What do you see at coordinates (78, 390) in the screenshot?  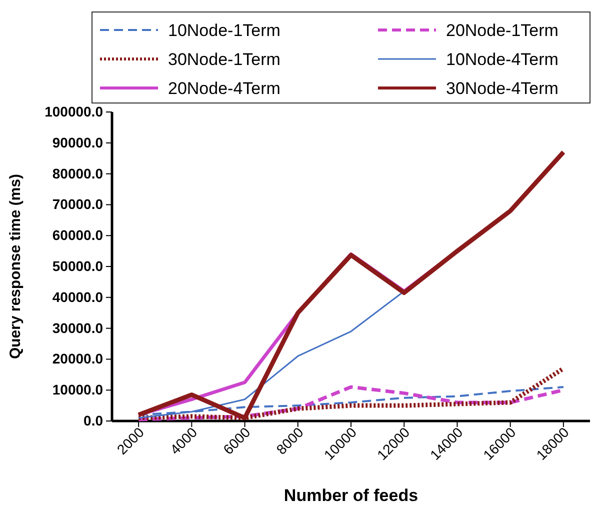 I see `y-tick-label: 10000.0` at bounding box center [78, 390].